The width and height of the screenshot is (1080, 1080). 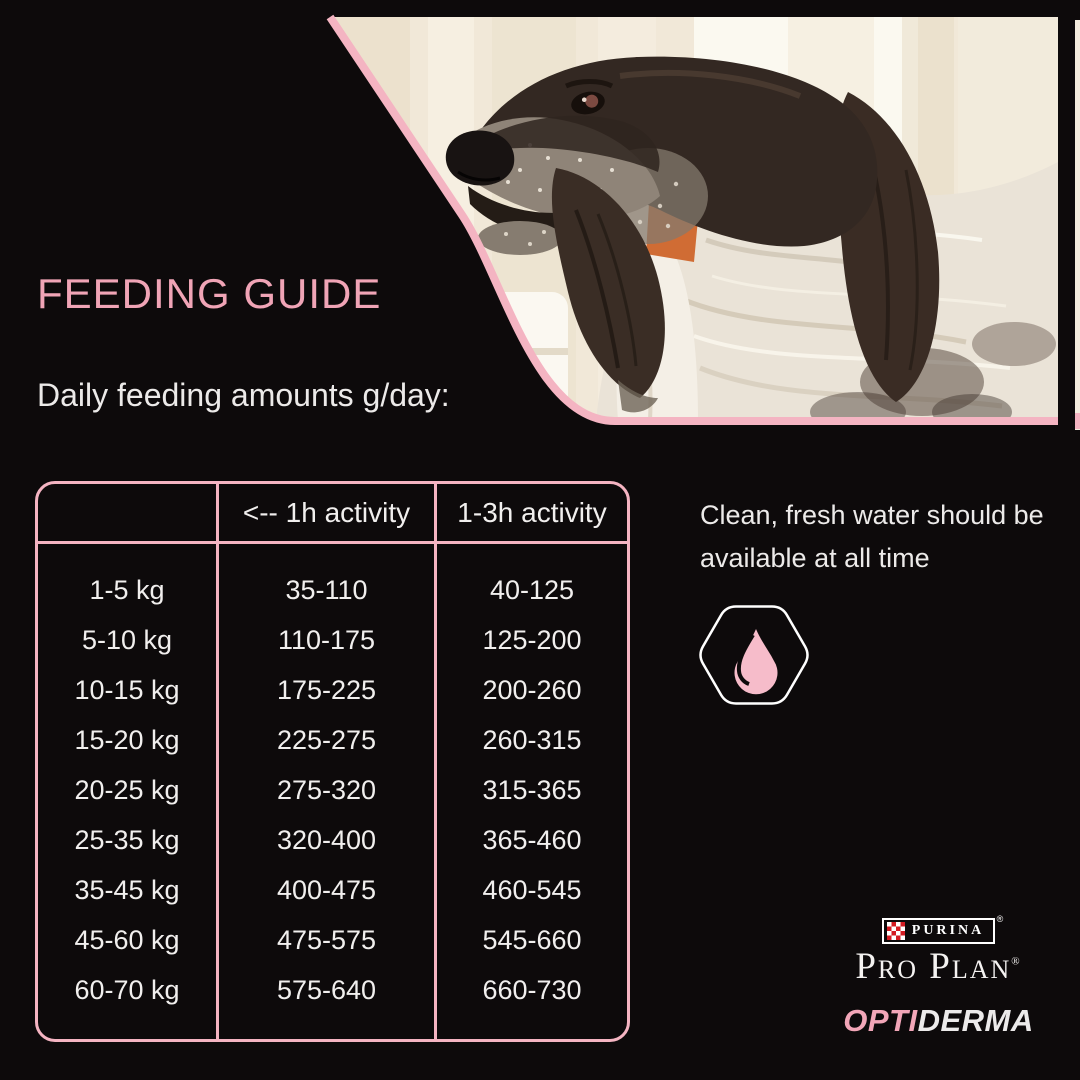 I want to click on table-header-row: <-- 1h activity 1-3h activity, so click(x=332, y=514).